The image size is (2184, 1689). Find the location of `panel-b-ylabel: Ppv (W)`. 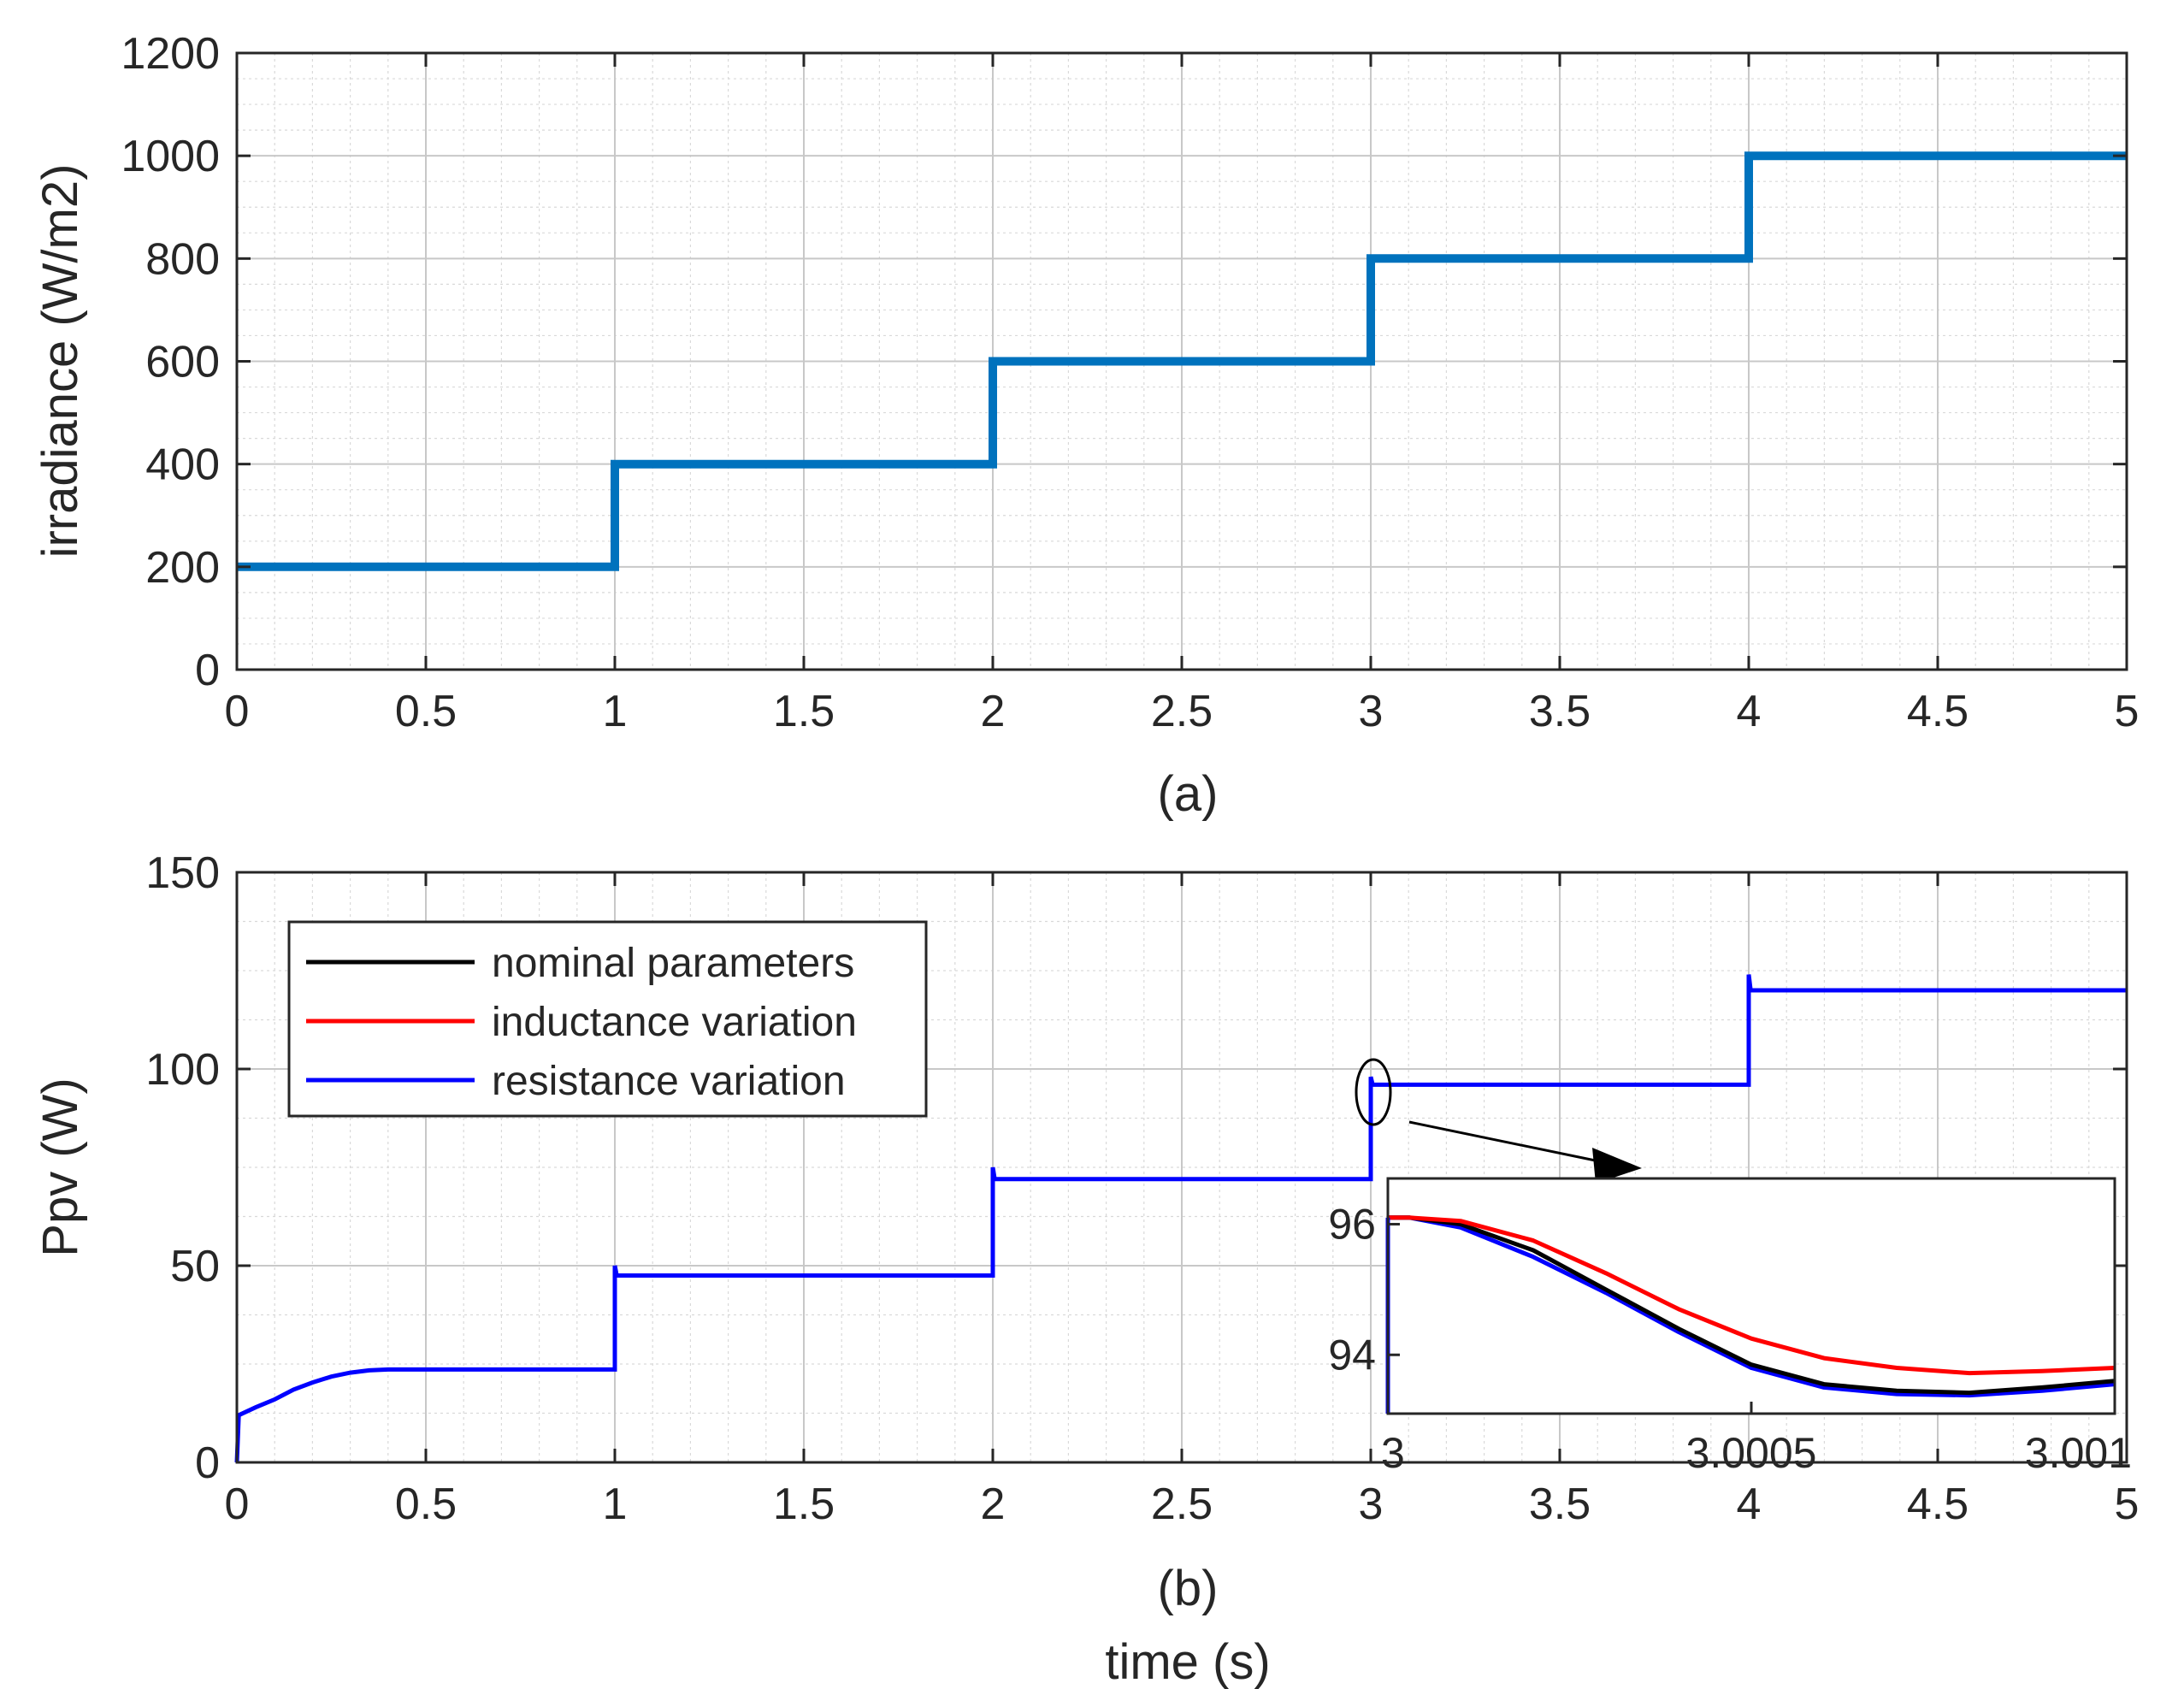

panel-b-ylabel: Ppv (W) is located at coordinates (60, 1167).